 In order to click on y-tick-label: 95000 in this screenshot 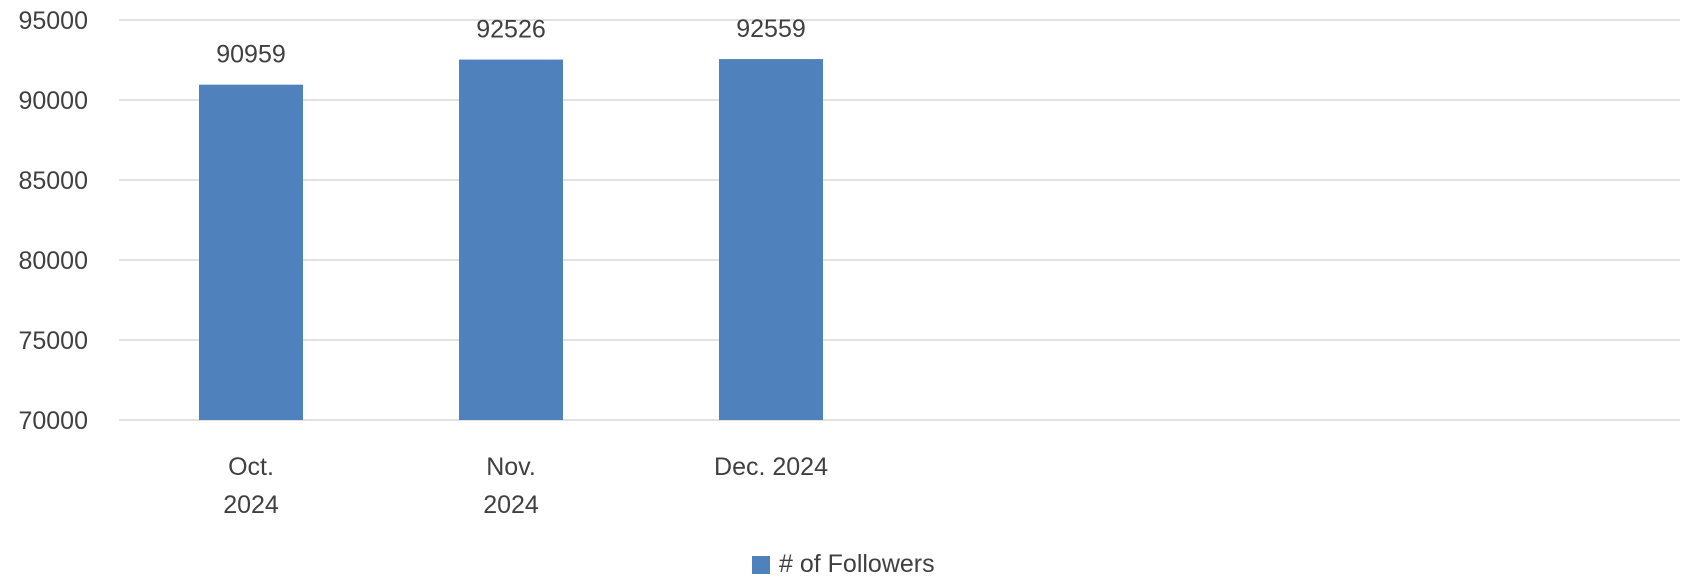, I will do `click(53, 21)`.